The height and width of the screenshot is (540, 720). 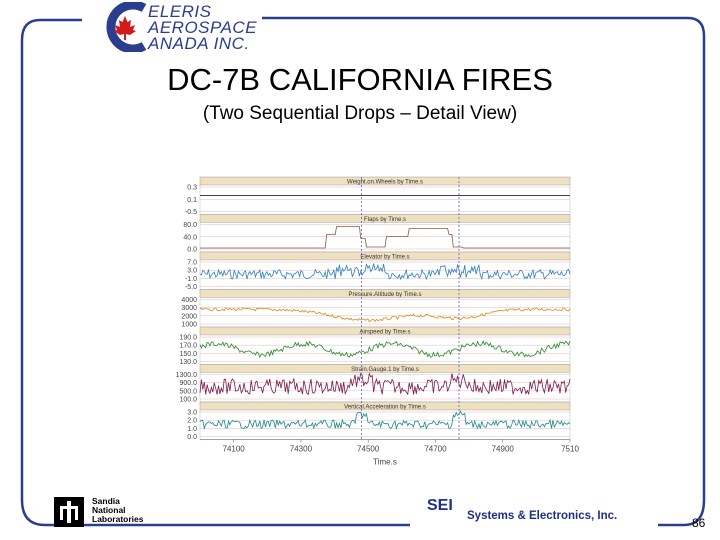 I want to click on tick-label: 2.0, so click(x=192, y=421).